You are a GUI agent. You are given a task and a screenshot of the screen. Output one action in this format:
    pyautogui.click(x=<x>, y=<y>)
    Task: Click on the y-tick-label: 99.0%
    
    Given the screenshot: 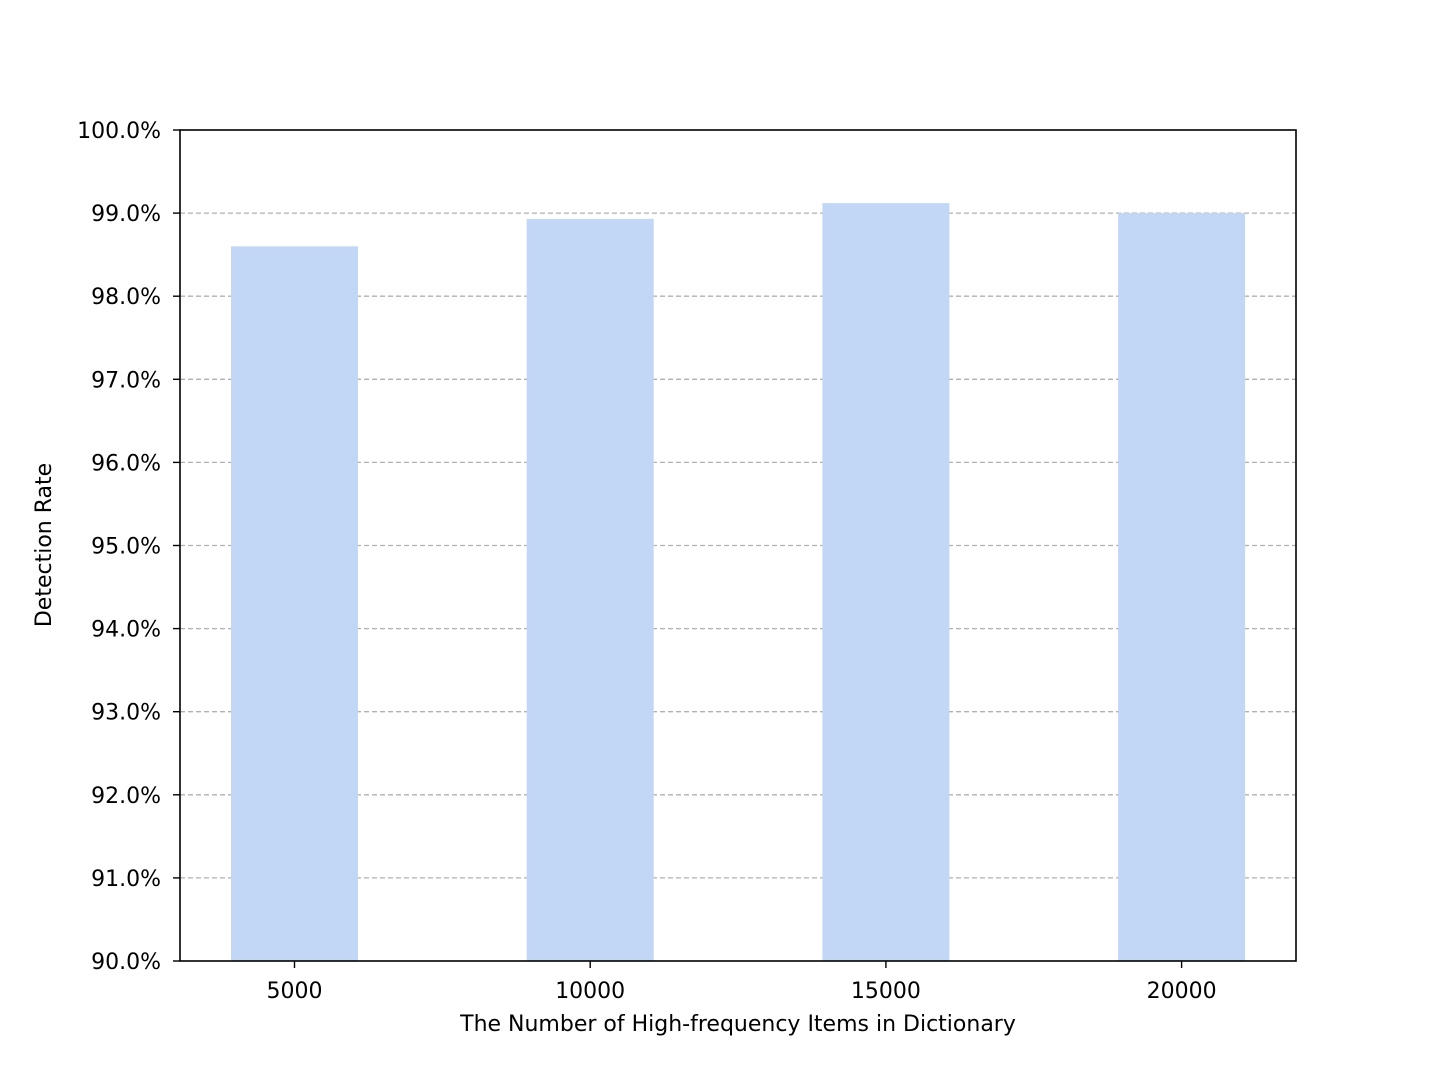 What is the action you would take?
    pyautogui.click(x=126, y=214)
    